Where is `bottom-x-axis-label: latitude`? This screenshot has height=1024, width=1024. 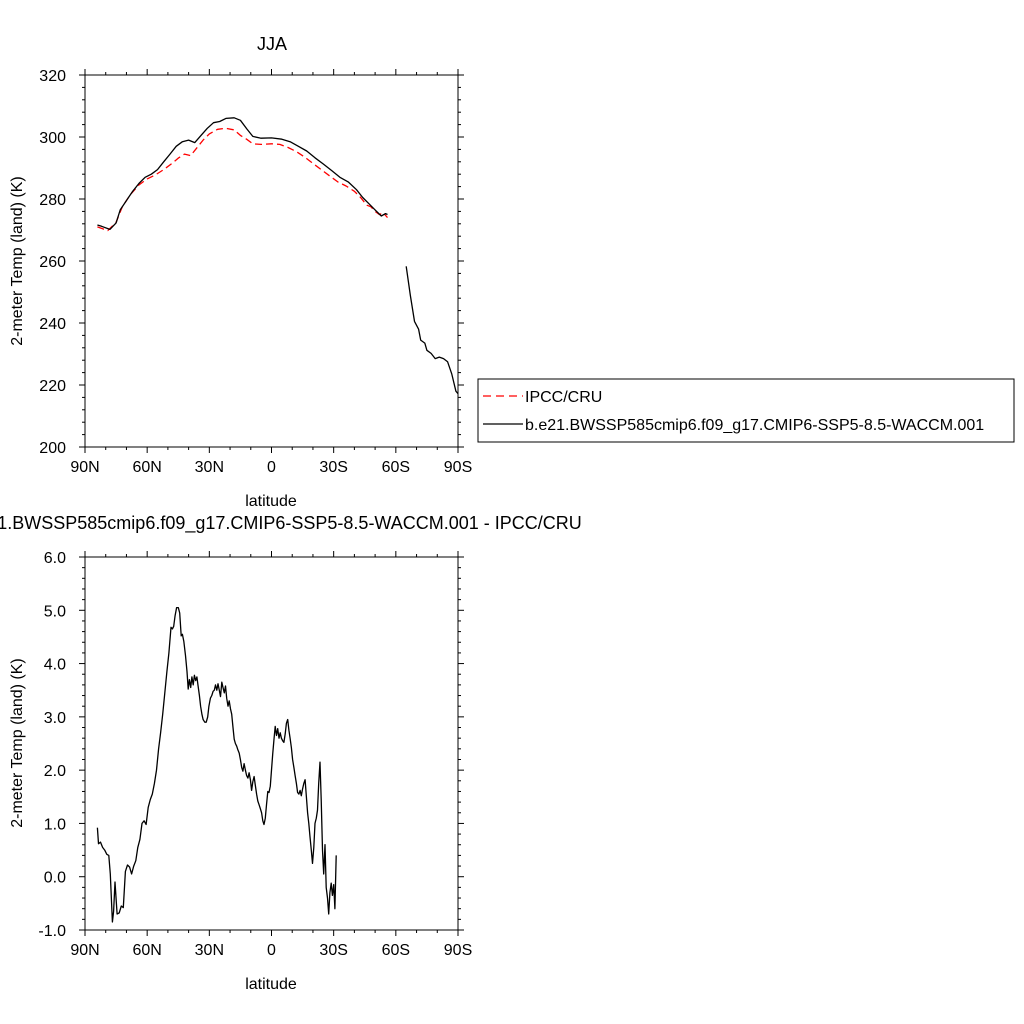
bottom-x-axis-label: latitude is located at coordinates (271, 984).